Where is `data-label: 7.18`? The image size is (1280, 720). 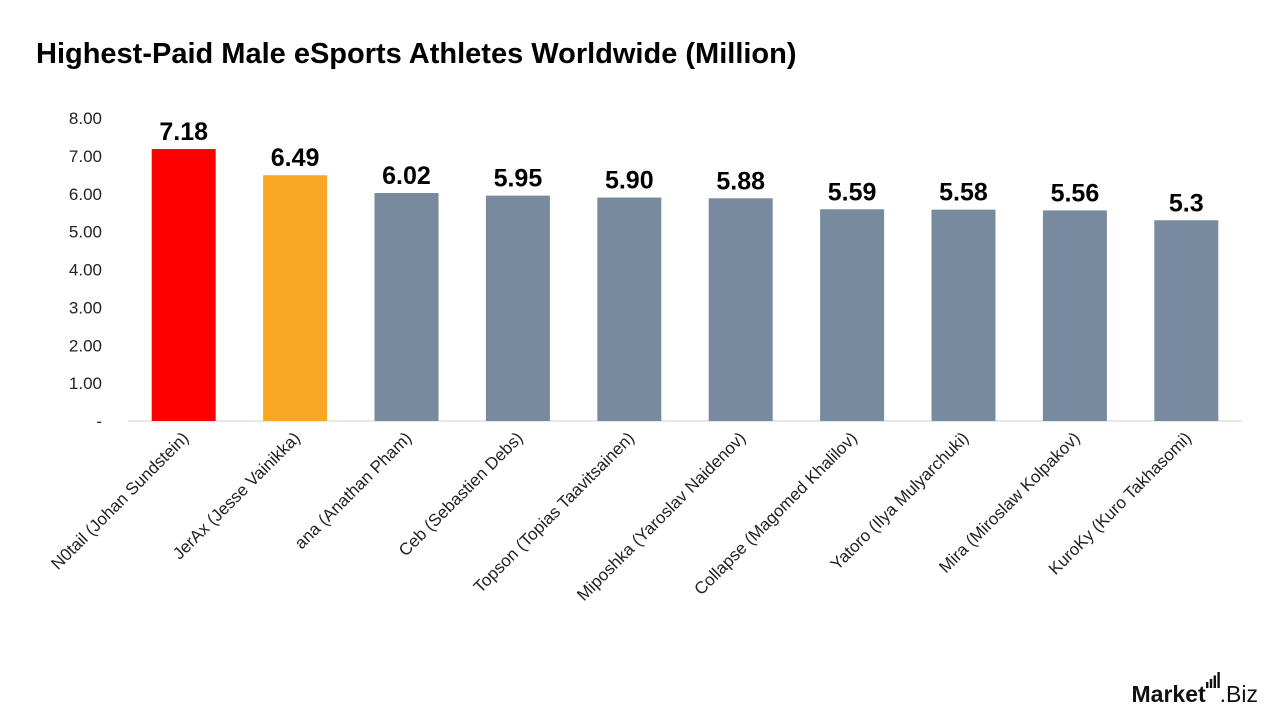
data-label: 7.18 is located at coordinates (183, 132).